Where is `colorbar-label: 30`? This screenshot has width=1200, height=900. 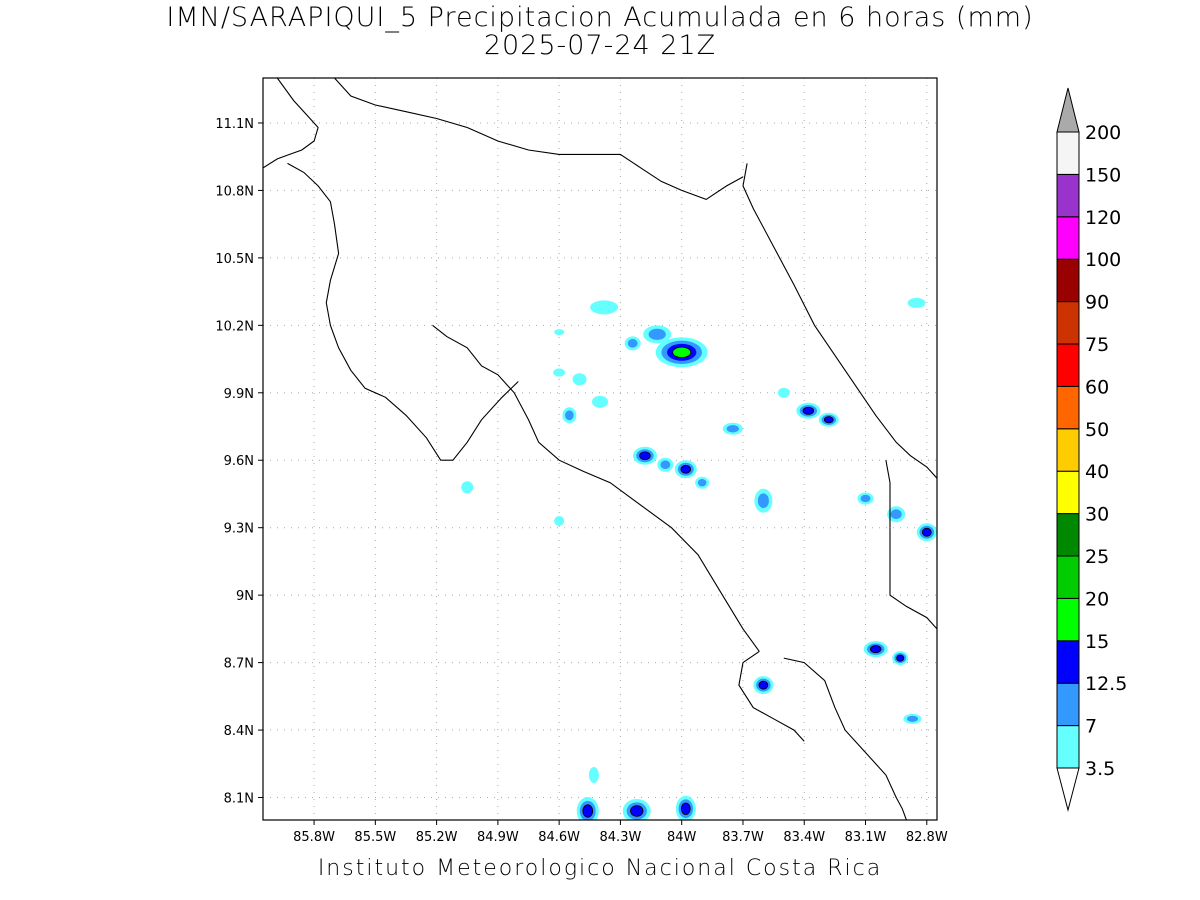 colorbar-label: 30 is located at coordinates (1097, 515).